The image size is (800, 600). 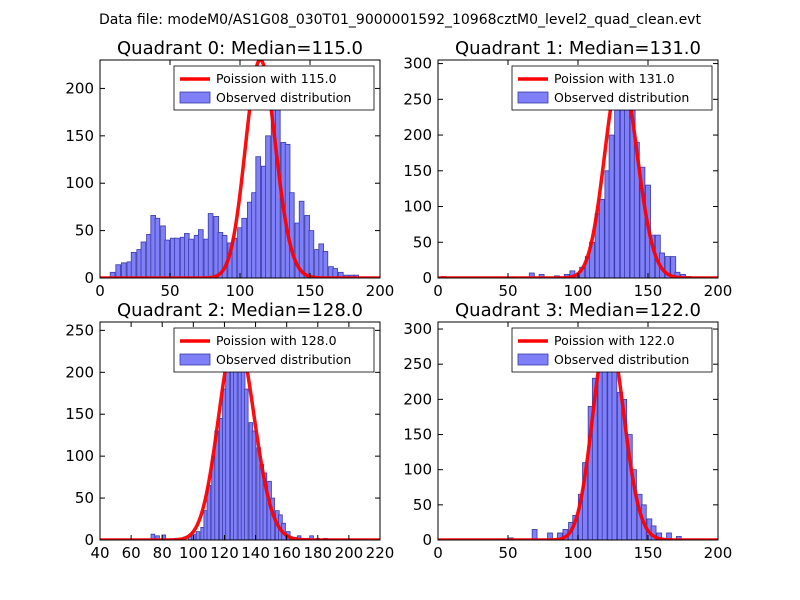 What do you see at coordinates (131, 553) in the screenshot?
I see `x-tick-label: 60` at bounding box center [131, 553].